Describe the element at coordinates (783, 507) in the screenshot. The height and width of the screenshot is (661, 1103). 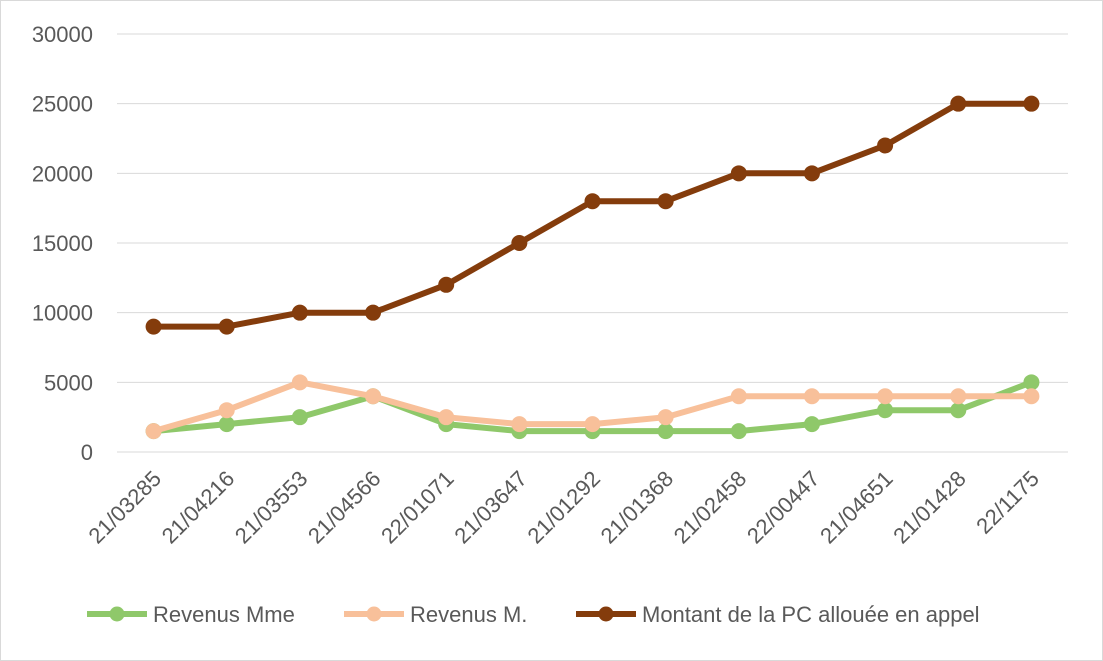
I see `x-tick-label: 22/00447` at that location.